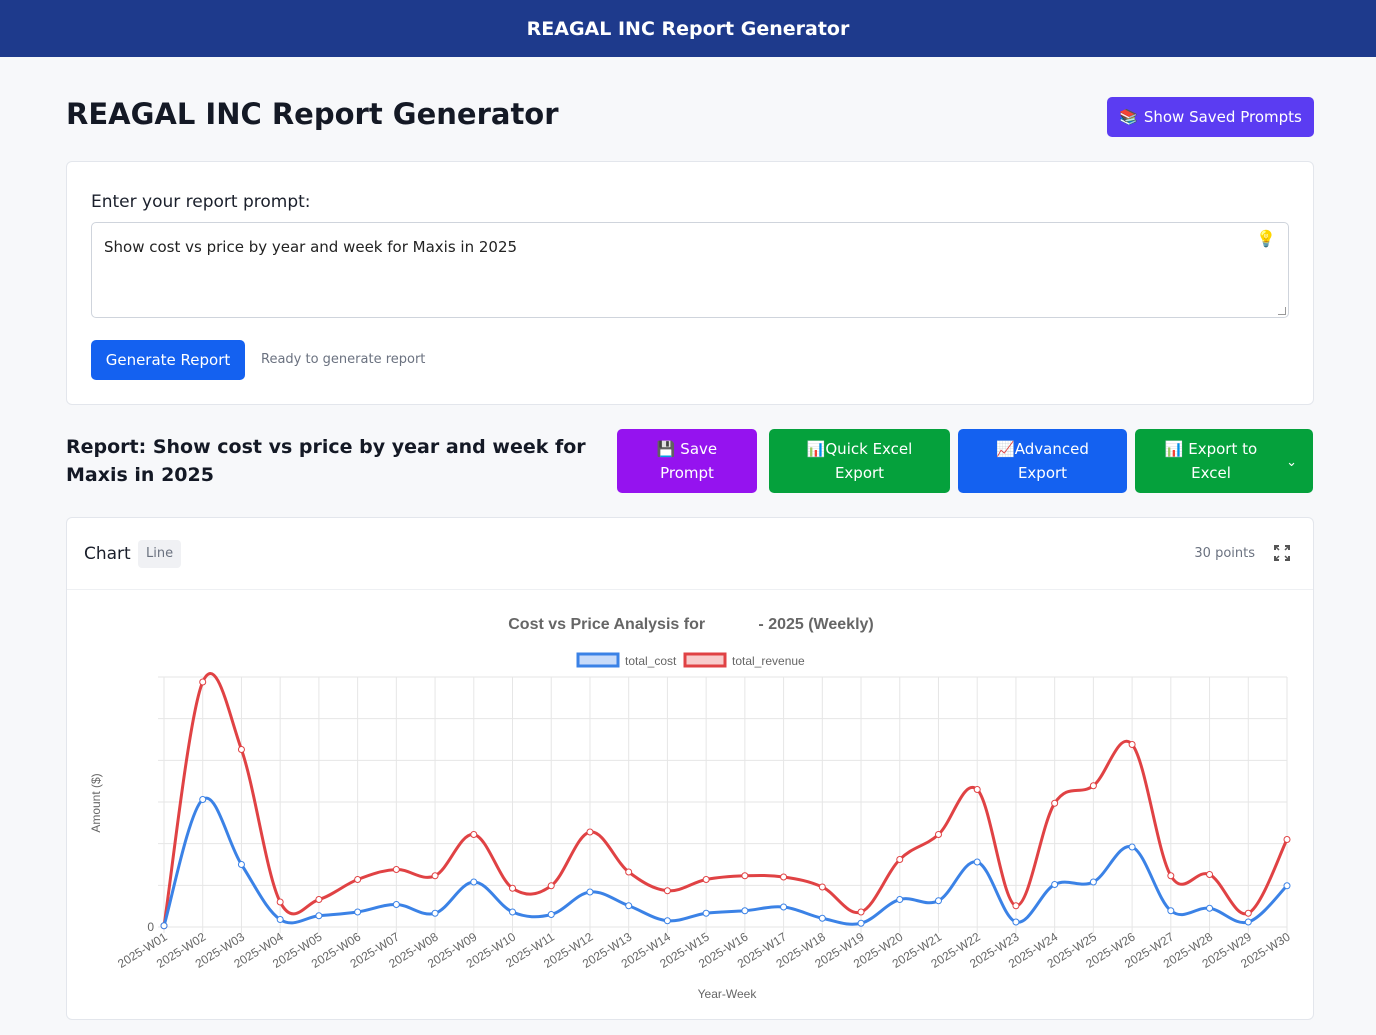  I want to click on chevron-down-icon: ⌄, so click(1291, 462).